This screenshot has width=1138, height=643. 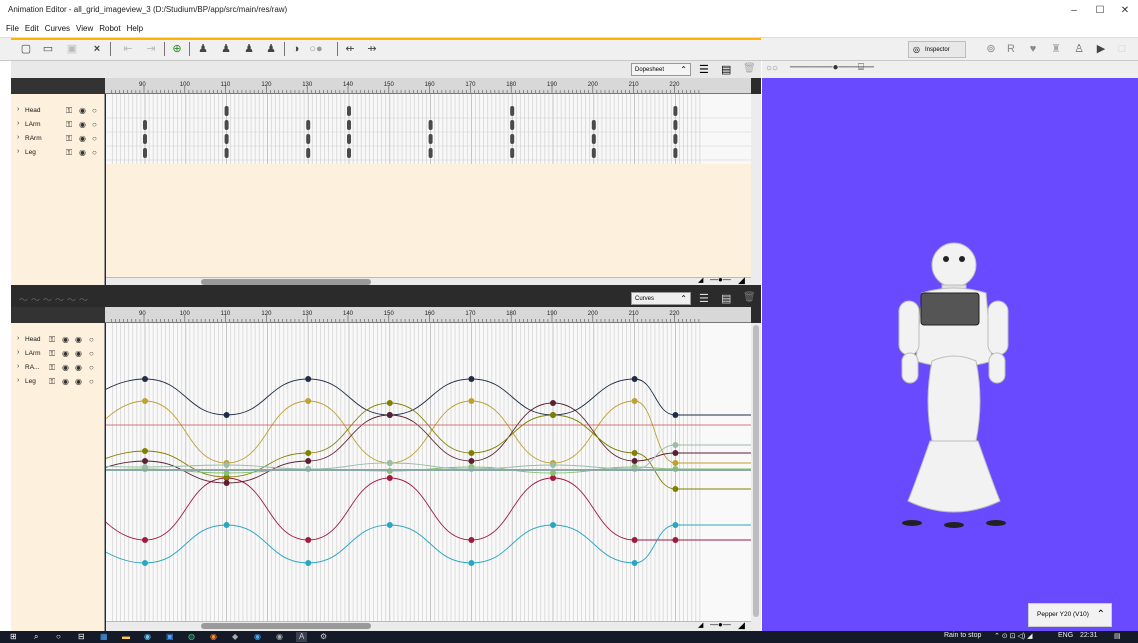 What do you see at coordinates (372, 49) in the screenshot?
I see `step-forward-icon: ⇸` at bounding box center [372, 49].